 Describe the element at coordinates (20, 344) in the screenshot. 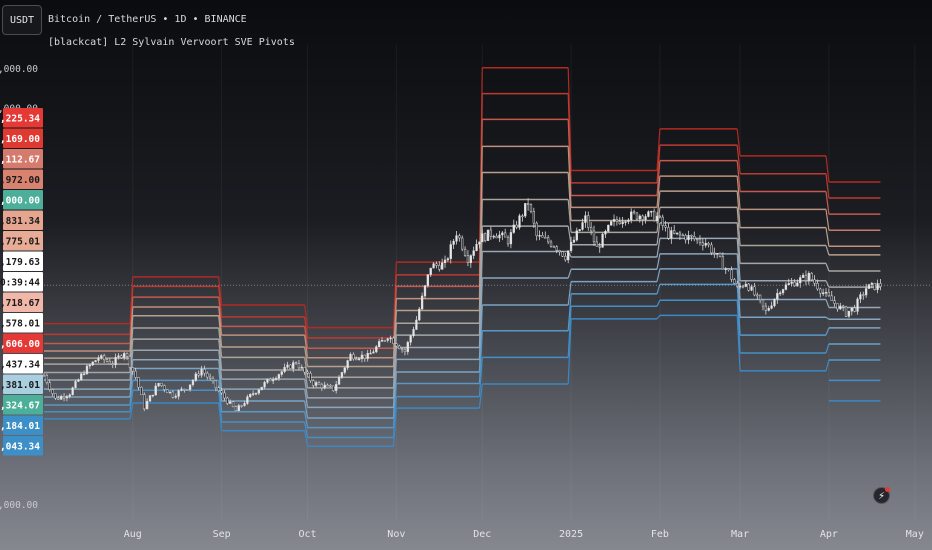

I see `price-label-text: 76,606.00` at that location.